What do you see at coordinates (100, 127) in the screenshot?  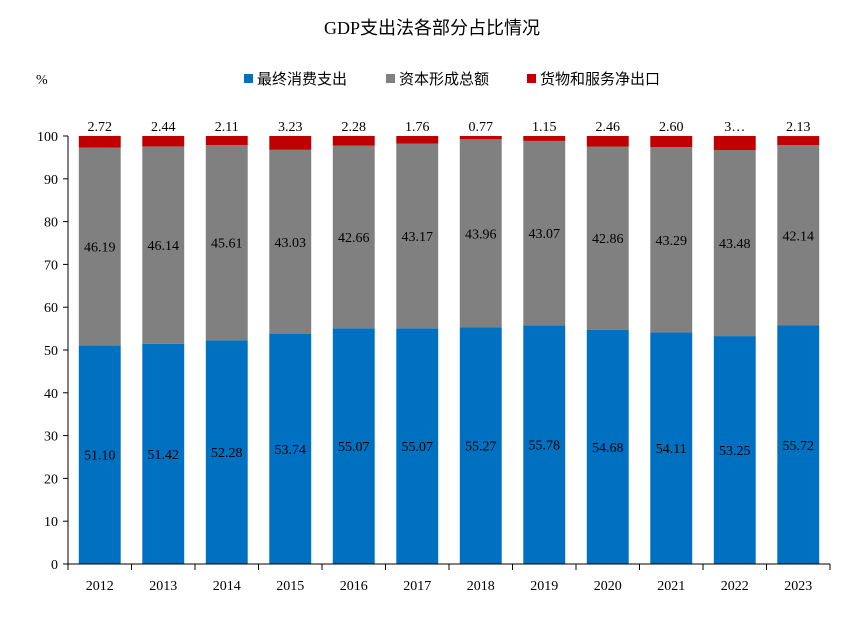 I see `data-label: 2.72` at bounding box center [100, 127].